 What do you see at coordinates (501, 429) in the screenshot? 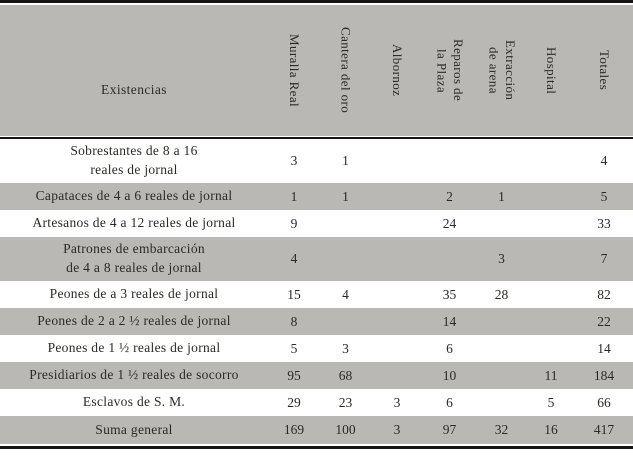
I see `table-cell: 32` at bounding box center [501, 429].